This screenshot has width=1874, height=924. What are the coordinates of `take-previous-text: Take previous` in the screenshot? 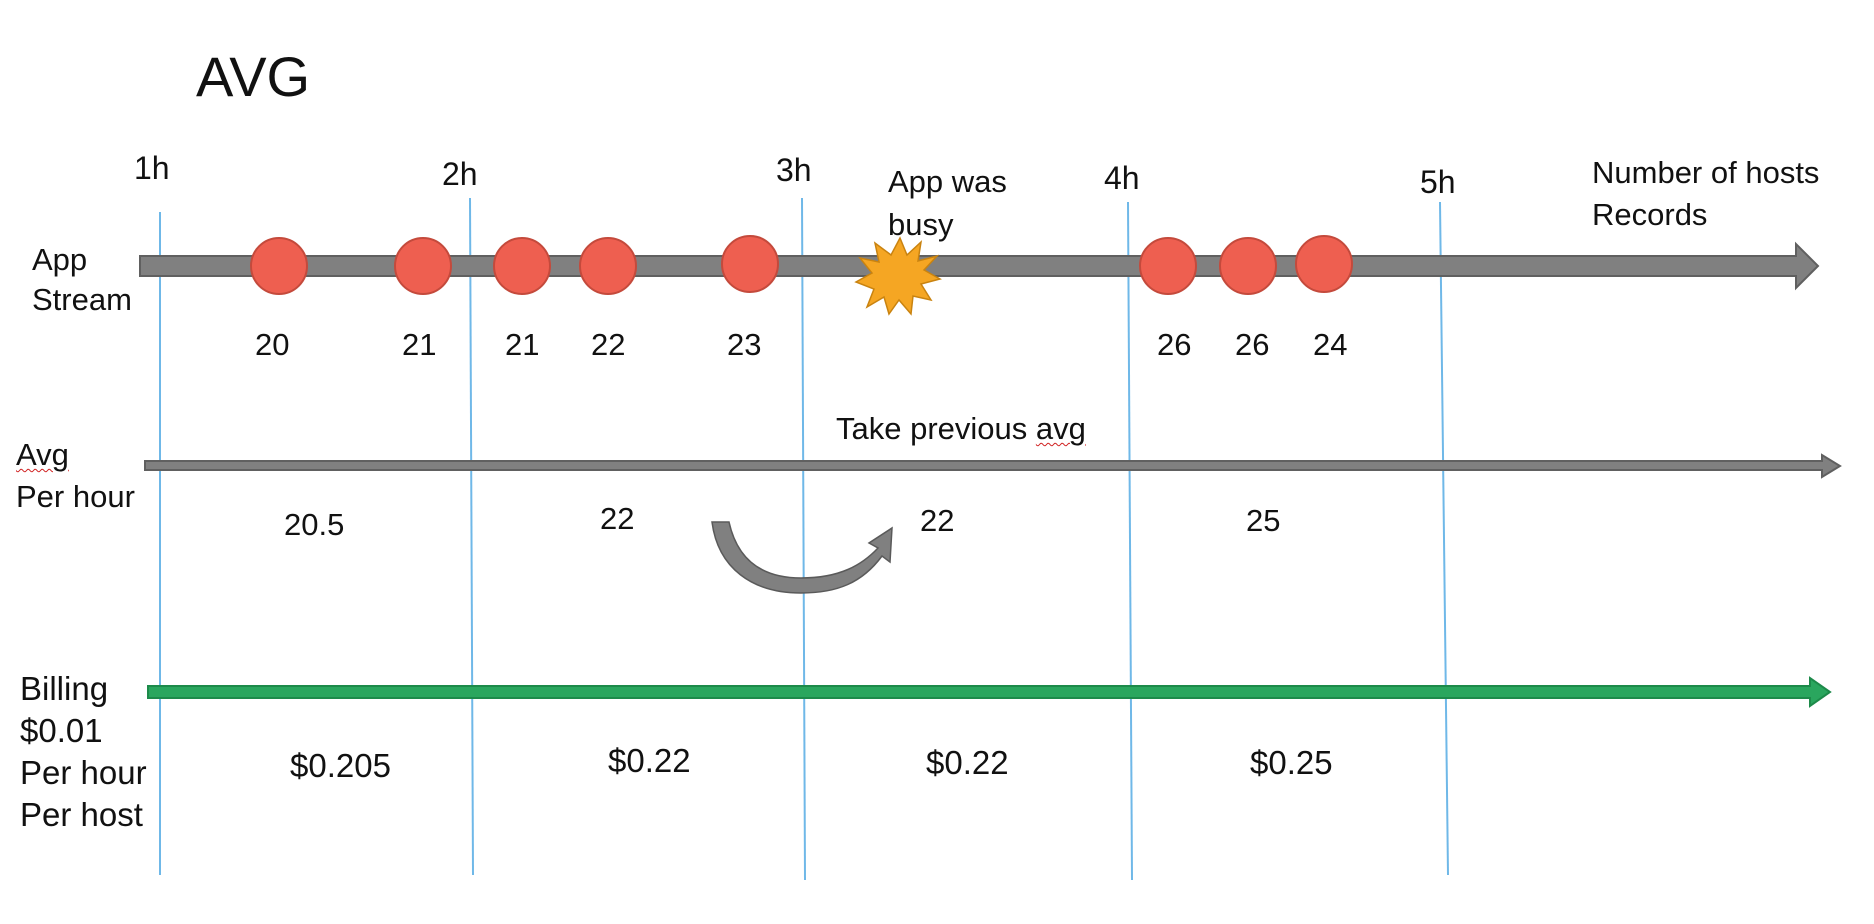 It's located at (936, 428).